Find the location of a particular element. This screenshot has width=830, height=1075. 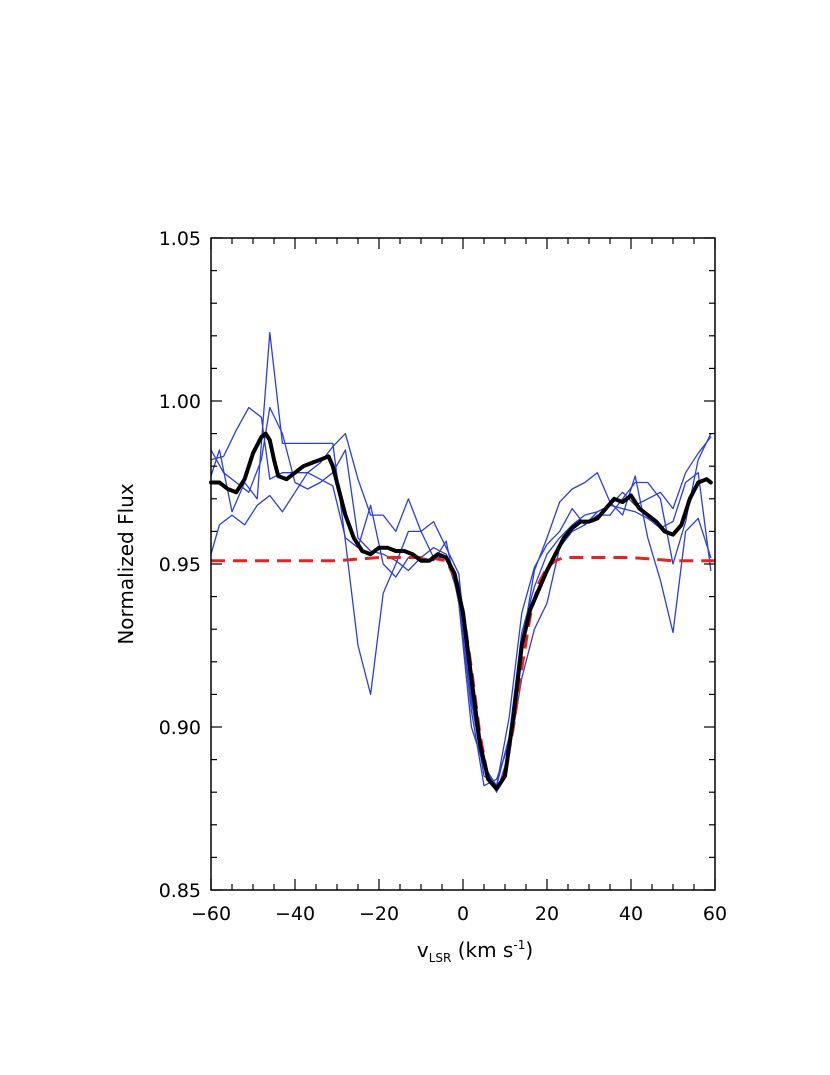

x-axis-label-subscript: LSR is located at coordinates (440, 958).